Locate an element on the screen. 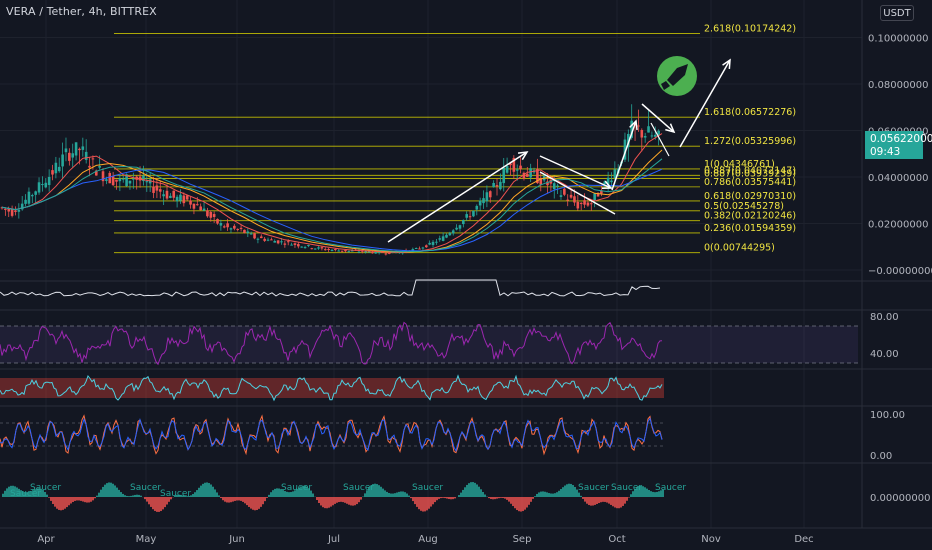 This screenshot has height=550, width=932. currency-button: USDT is located at coordinates (897, 13).